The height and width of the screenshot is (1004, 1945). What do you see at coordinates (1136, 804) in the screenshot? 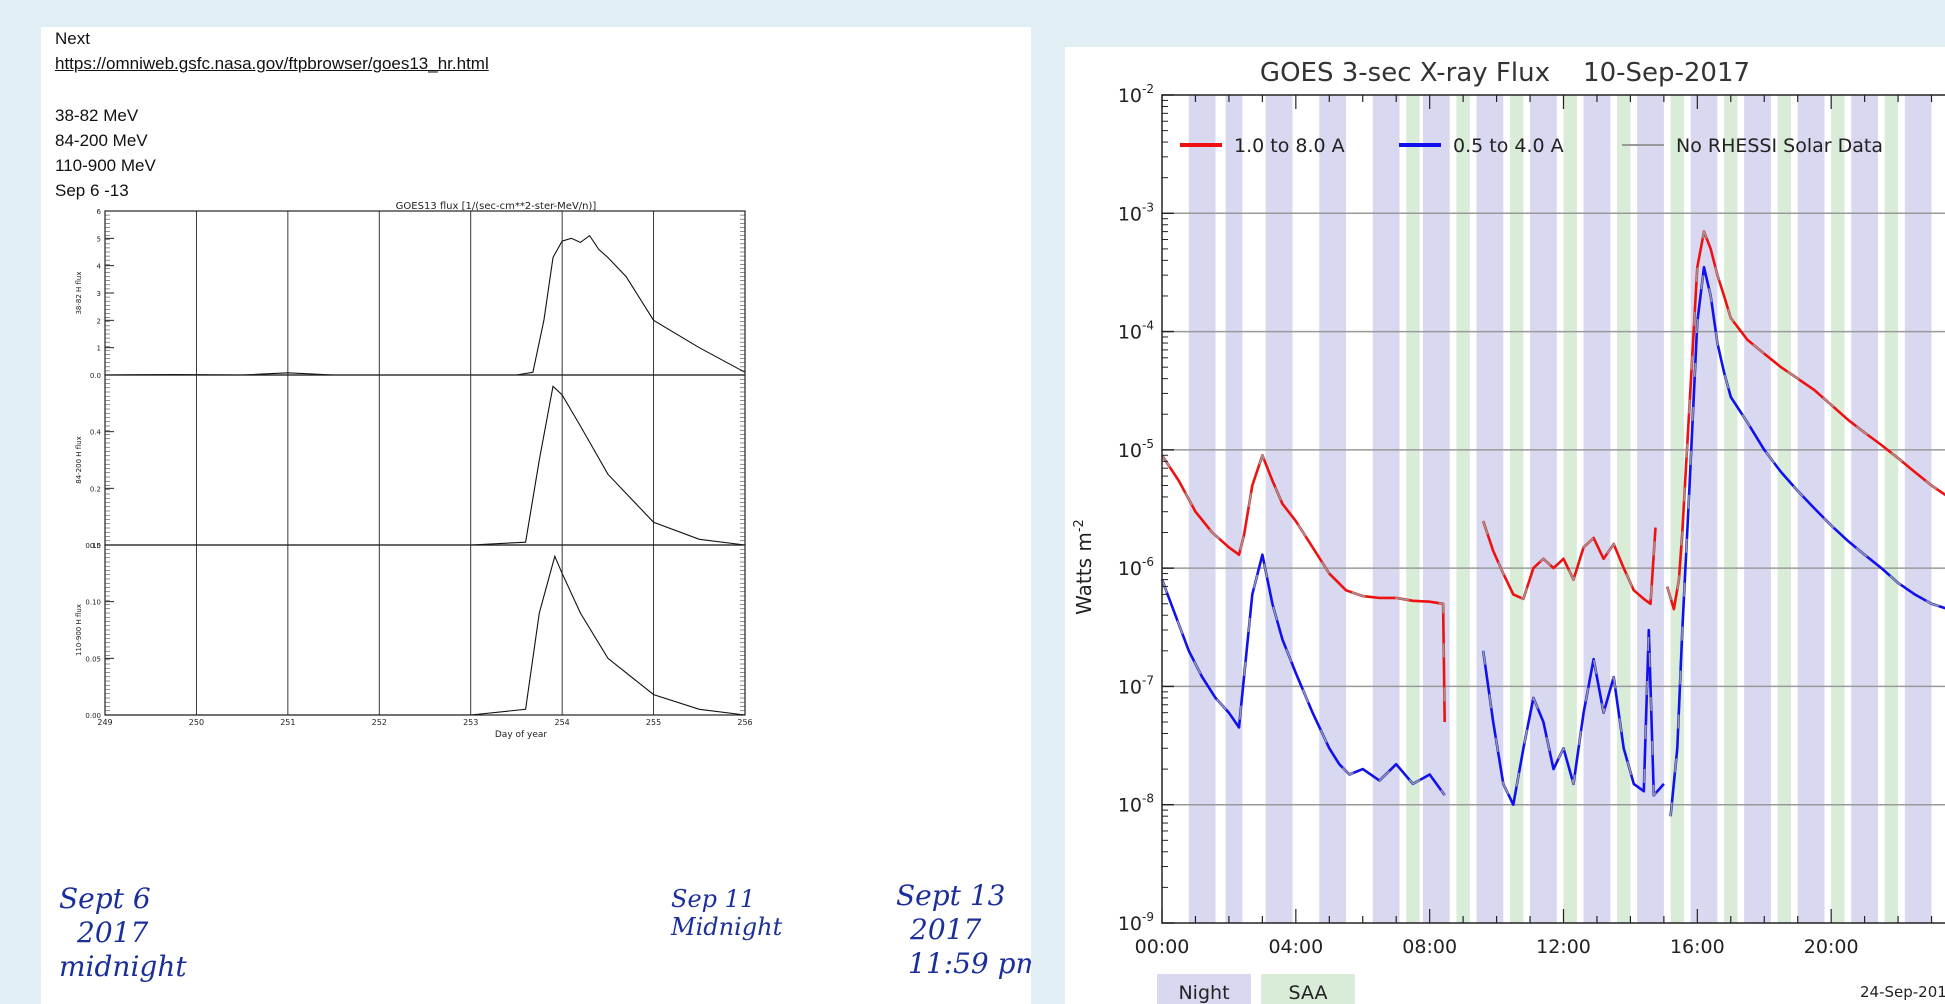
I see `xray-y-tick-label: 10⁻⁸` at bounding box center [1136, 804].